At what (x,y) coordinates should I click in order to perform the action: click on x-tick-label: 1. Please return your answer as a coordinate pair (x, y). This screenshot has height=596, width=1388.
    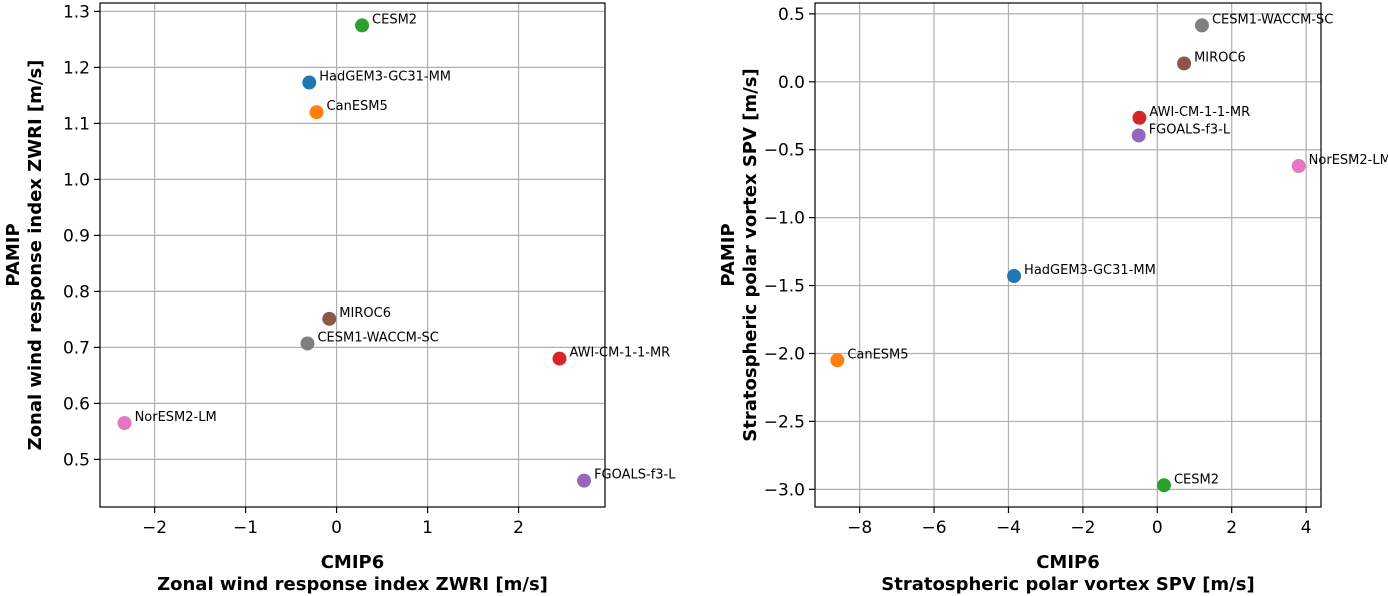
    Looking at the image, I should click on (427, 528).